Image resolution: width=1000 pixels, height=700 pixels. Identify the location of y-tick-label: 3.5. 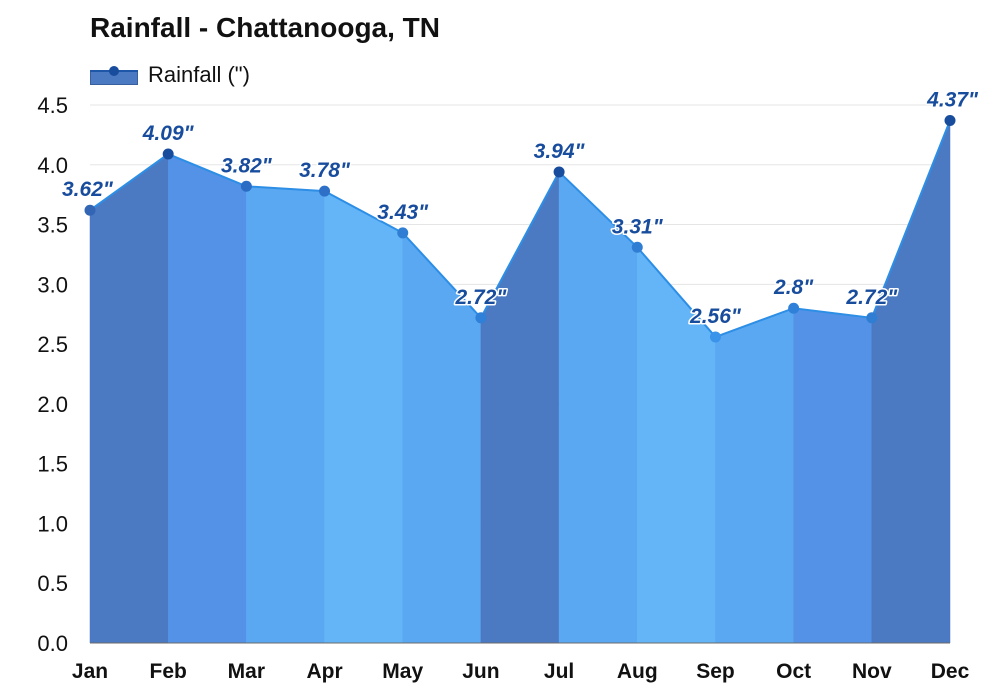
(52, 225).